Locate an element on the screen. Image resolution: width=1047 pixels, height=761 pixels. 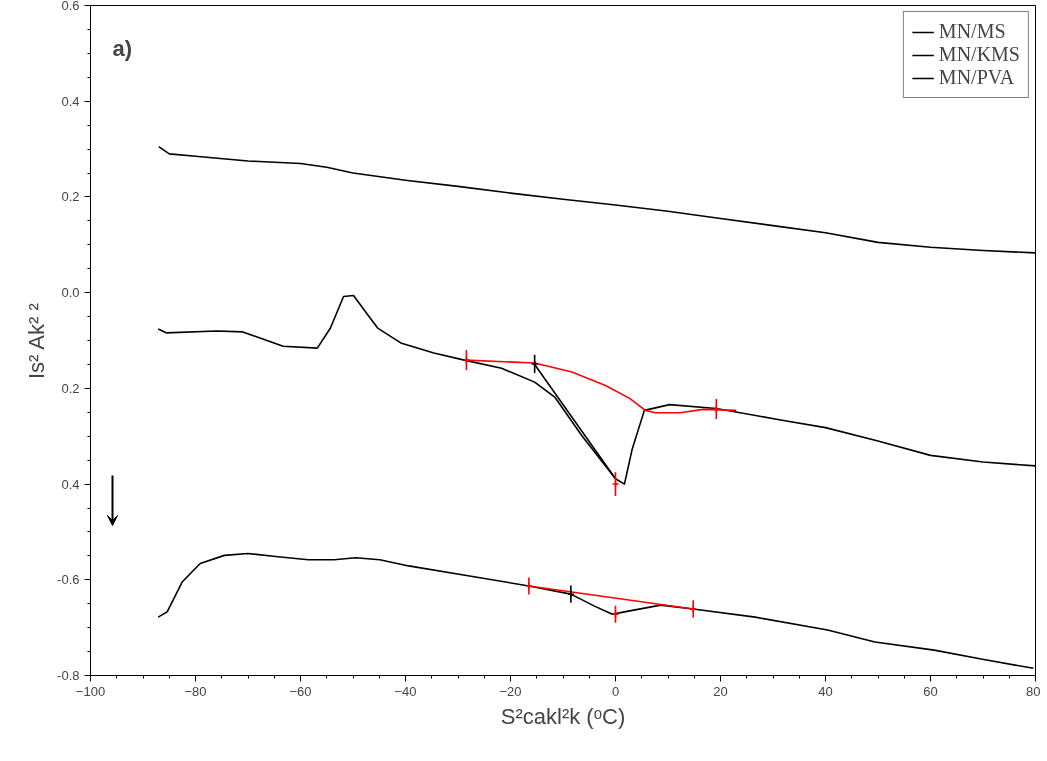
y-tick-label: -0.6 is located at coordinates (68, 580).